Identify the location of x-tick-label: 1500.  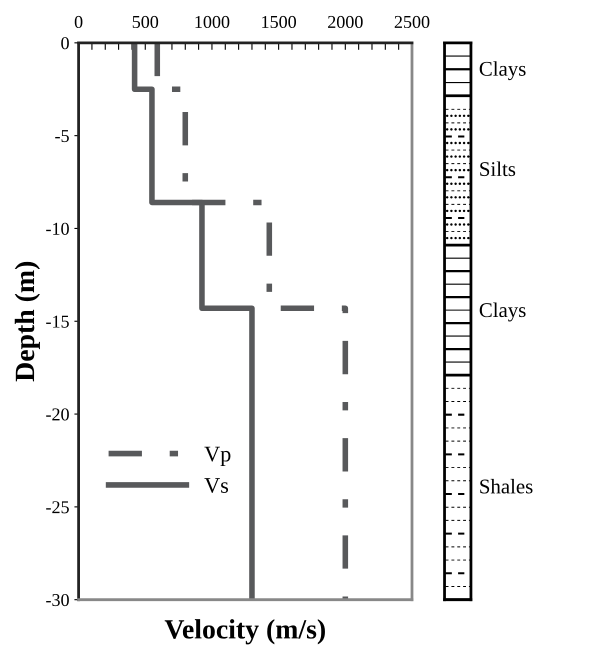
(279, 22).